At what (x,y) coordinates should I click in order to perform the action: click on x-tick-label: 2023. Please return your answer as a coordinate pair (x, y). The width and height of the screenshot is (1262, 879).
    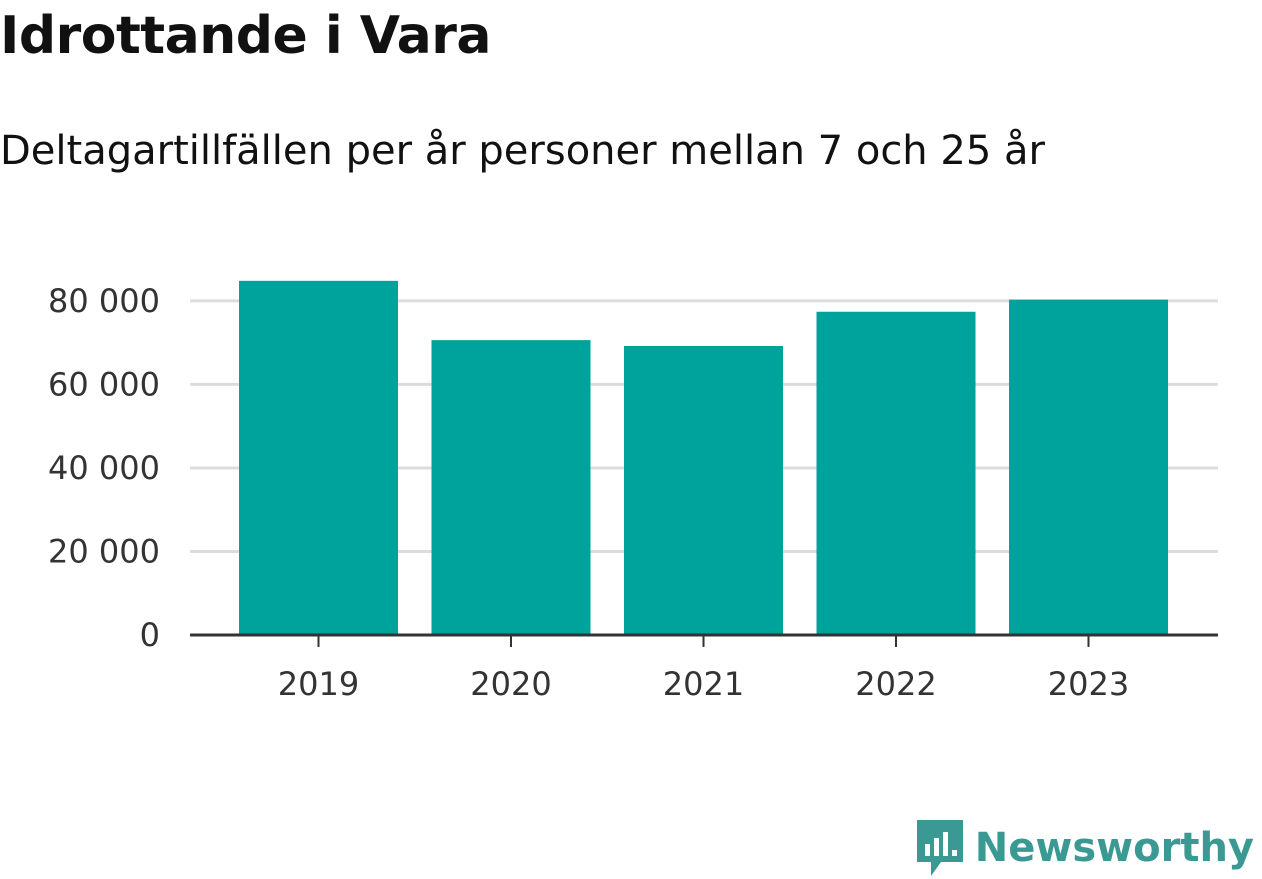
    Looking at the image, I should click on (1088, 684).